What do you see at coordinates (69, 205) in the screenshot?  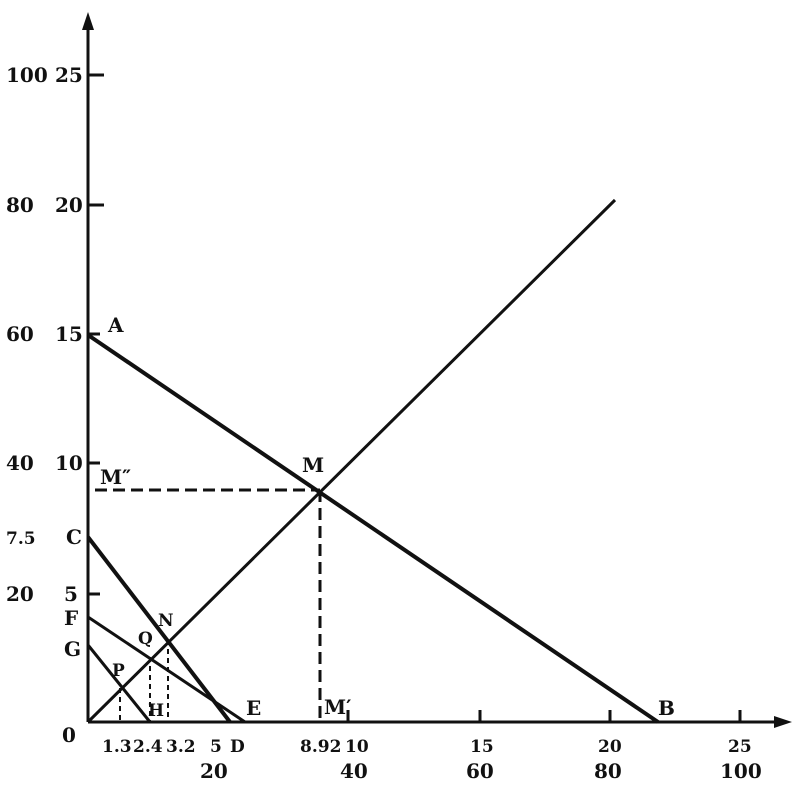 I see `y-inner-label: 20` at bounding box center [69, 205].